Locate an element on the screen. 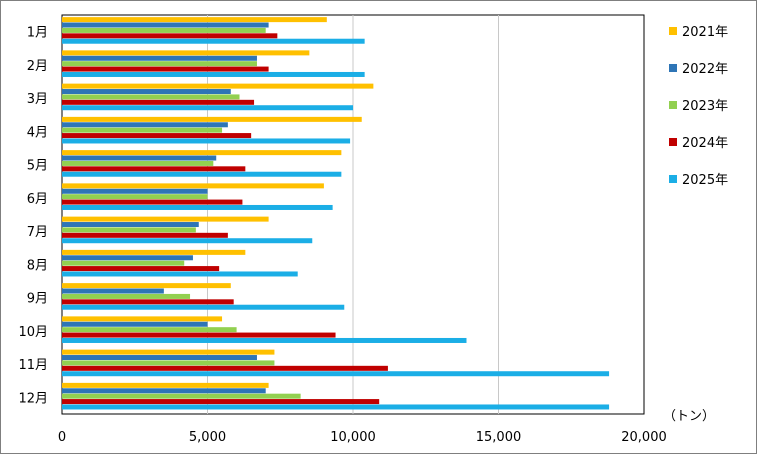  category-label: 3月 is located at coordinates (37, 99).